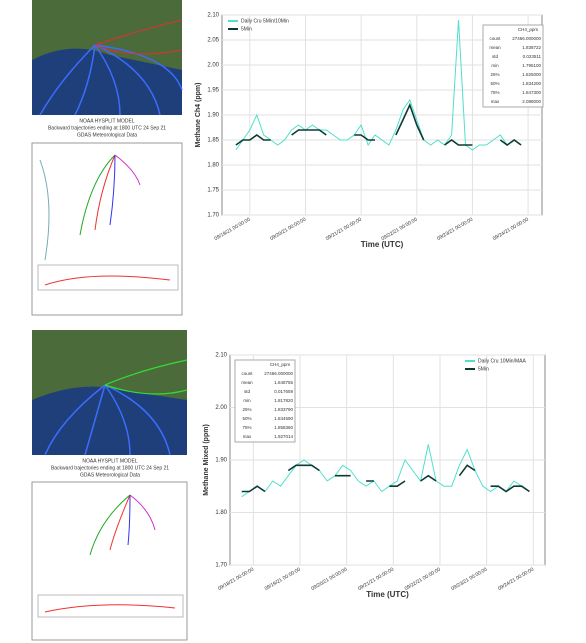  I want to click on stats-cell: 1.844590, so click(283, 418).